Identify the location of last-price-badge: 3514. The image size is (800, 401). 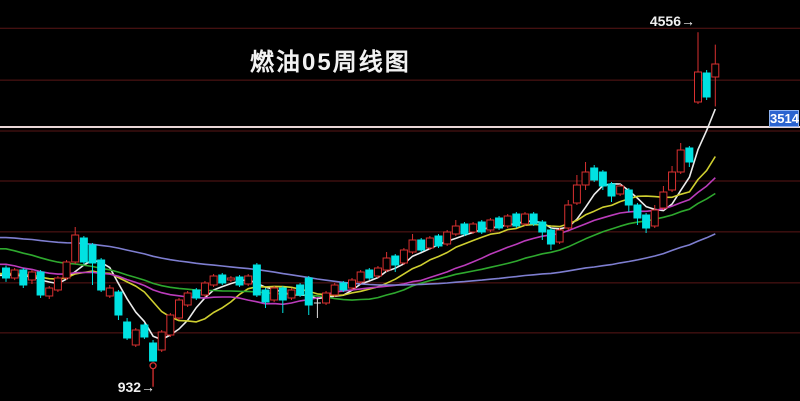
(784, 118).